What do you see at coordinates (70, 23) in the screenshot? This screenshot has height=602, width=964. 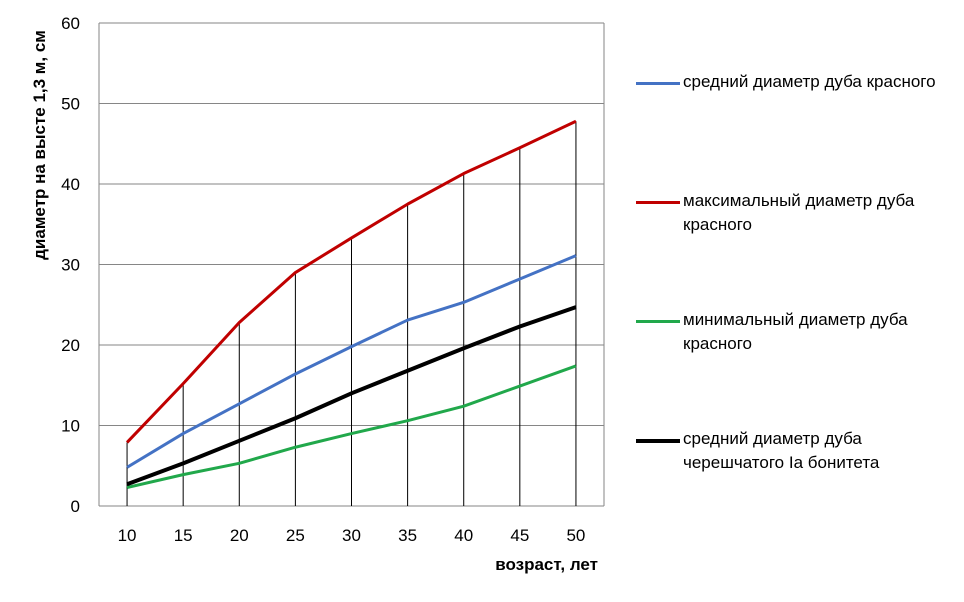 I see `y-tick-label: 60` at bounding box center [70, 23].